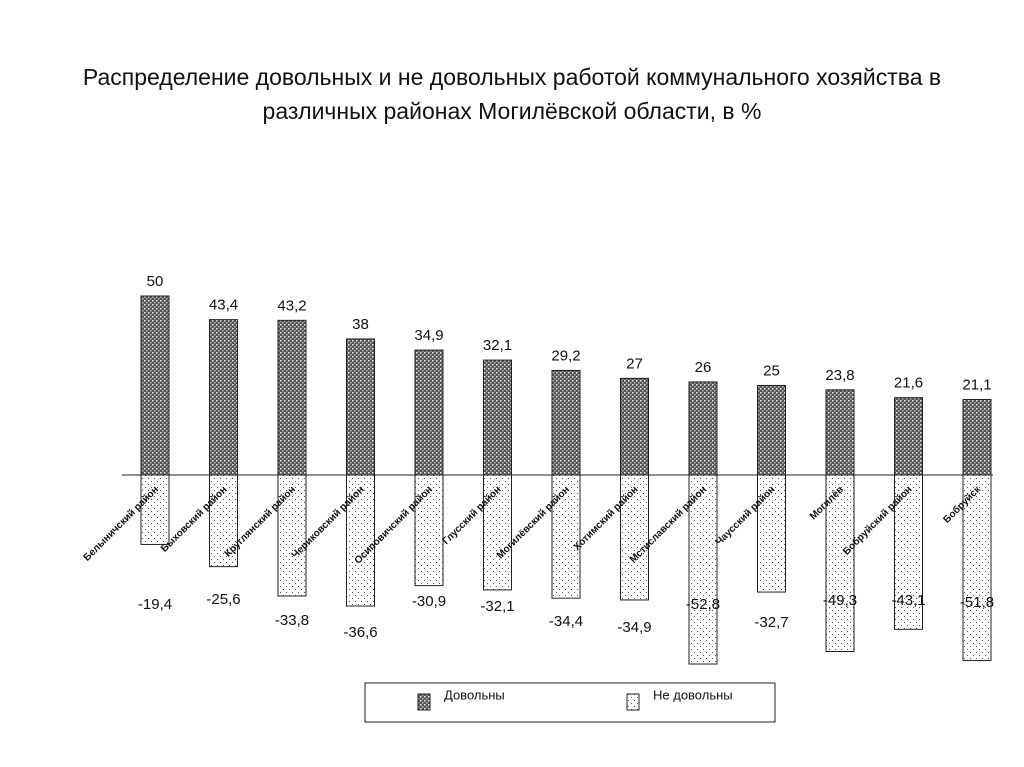 The width and height of the screenshot is (1024, 767). Describe the element at coordinates (155, 281) in the screenshot. I see `value-label: 50` at that location.